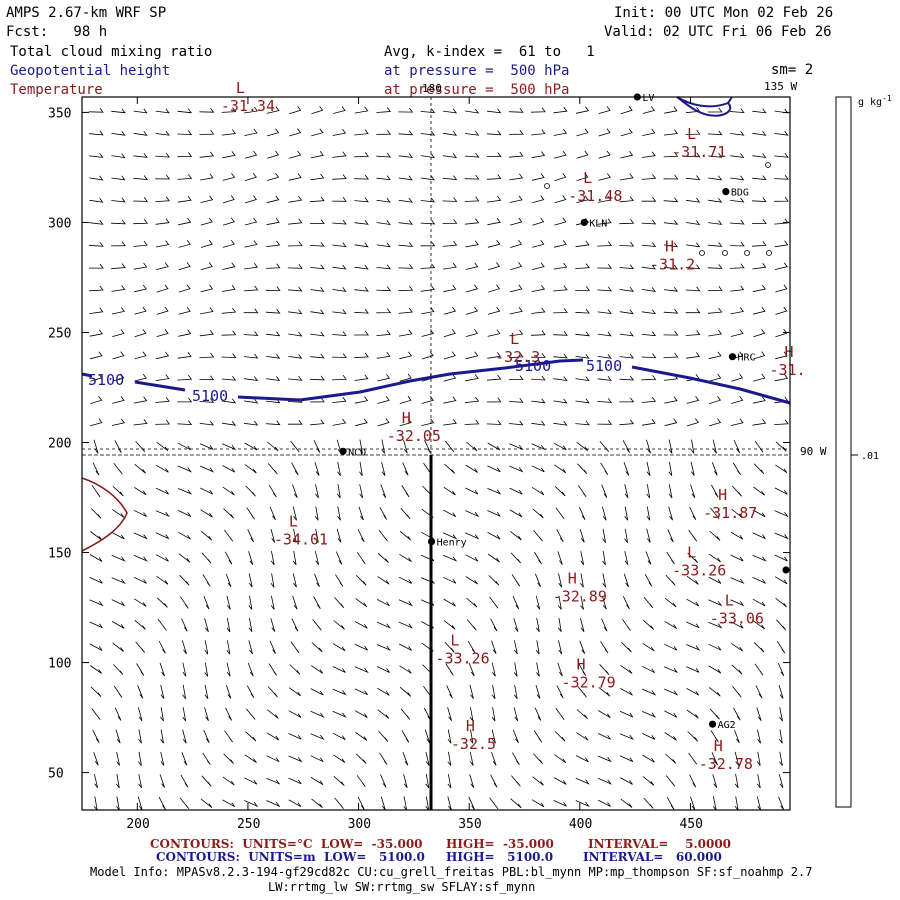 The width and height of the screenshot is (900, 900). What do you see at coordinates (604, 366) in the screenshot?
I see `contour-label-5100-d: 5100` at bounding box center [604, 366].